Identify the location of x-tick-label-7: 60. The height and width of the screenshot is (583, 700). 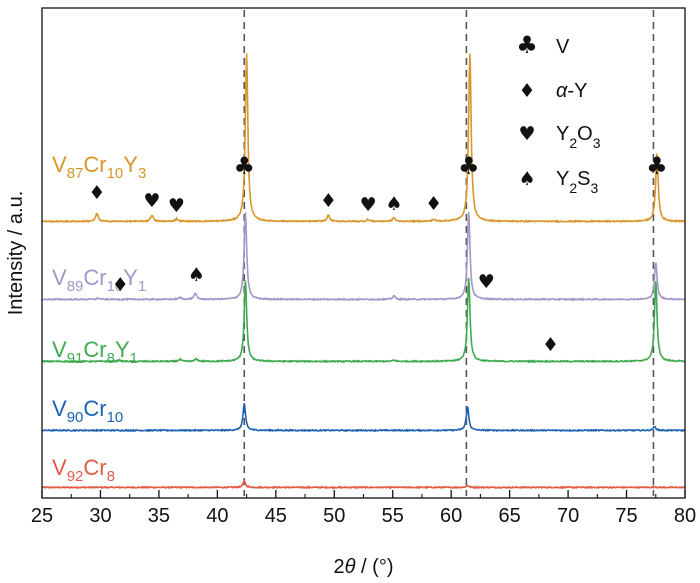
(451, 516).